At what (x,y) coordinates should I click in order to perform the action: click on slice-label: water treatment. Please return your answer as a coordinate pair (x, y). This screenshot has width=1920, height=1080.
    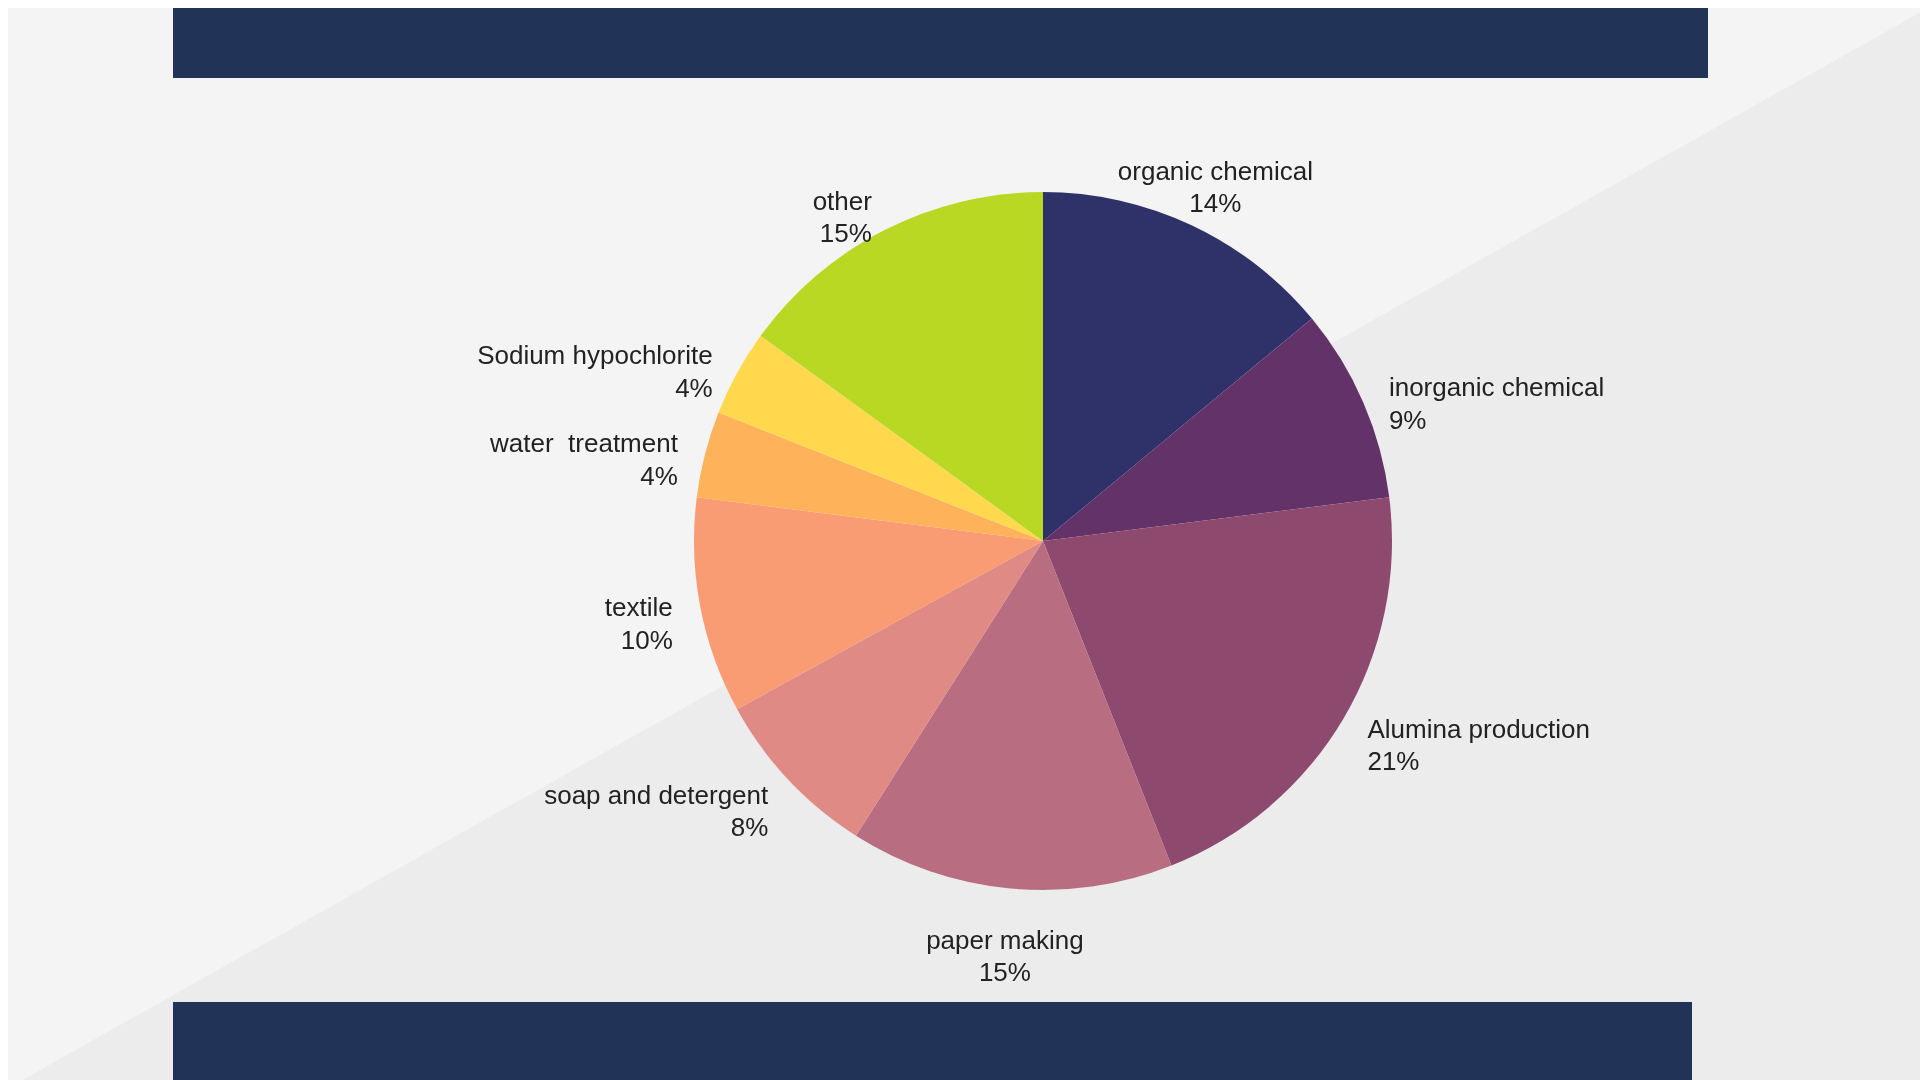
    Looking at the image, I should click on (584, 443).